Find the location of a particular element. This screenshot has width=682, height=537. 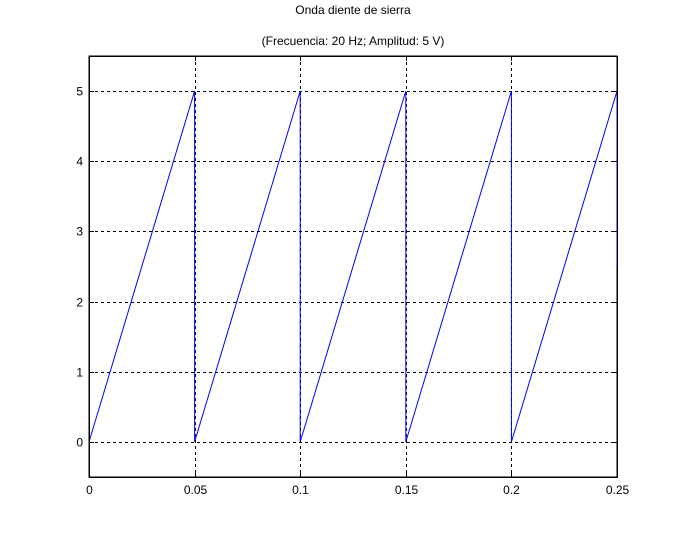

x-tick-label: 0.2 is located at coordinates (511, 490).